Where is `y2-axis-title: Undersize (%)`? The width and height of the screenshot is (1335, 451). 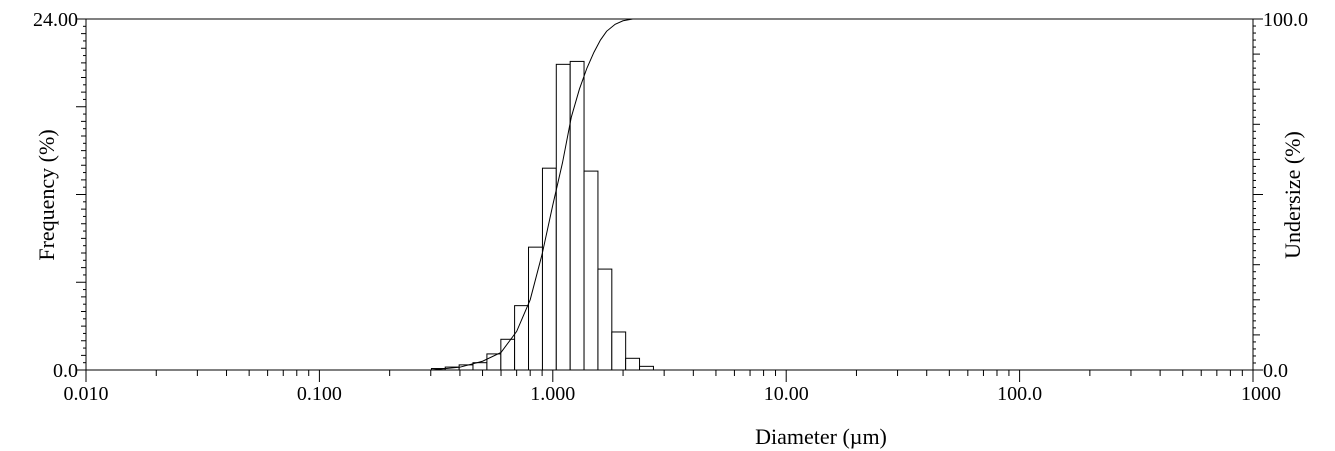 y2-axis-title: Undersize (%) is located at coordinates (1292, 195).